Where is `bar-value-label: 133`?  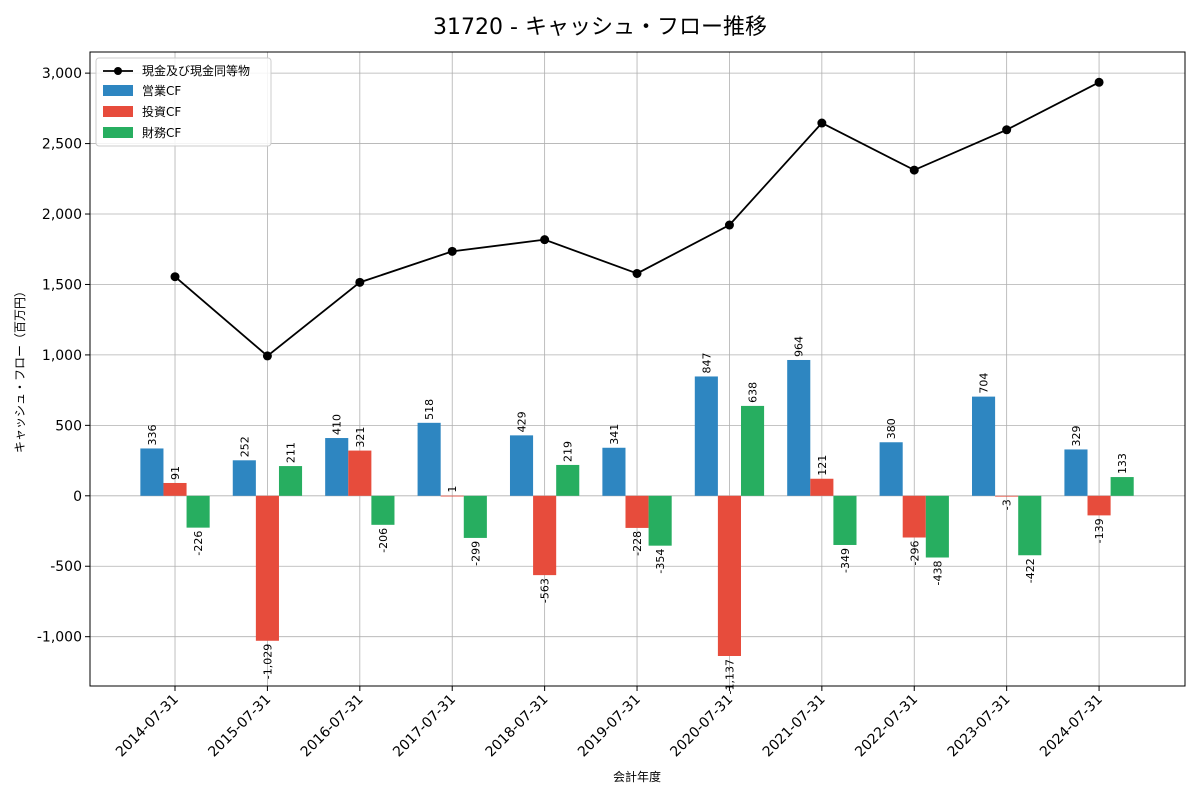 bar-value-label: 133 is located at coordinates (1122, 463).